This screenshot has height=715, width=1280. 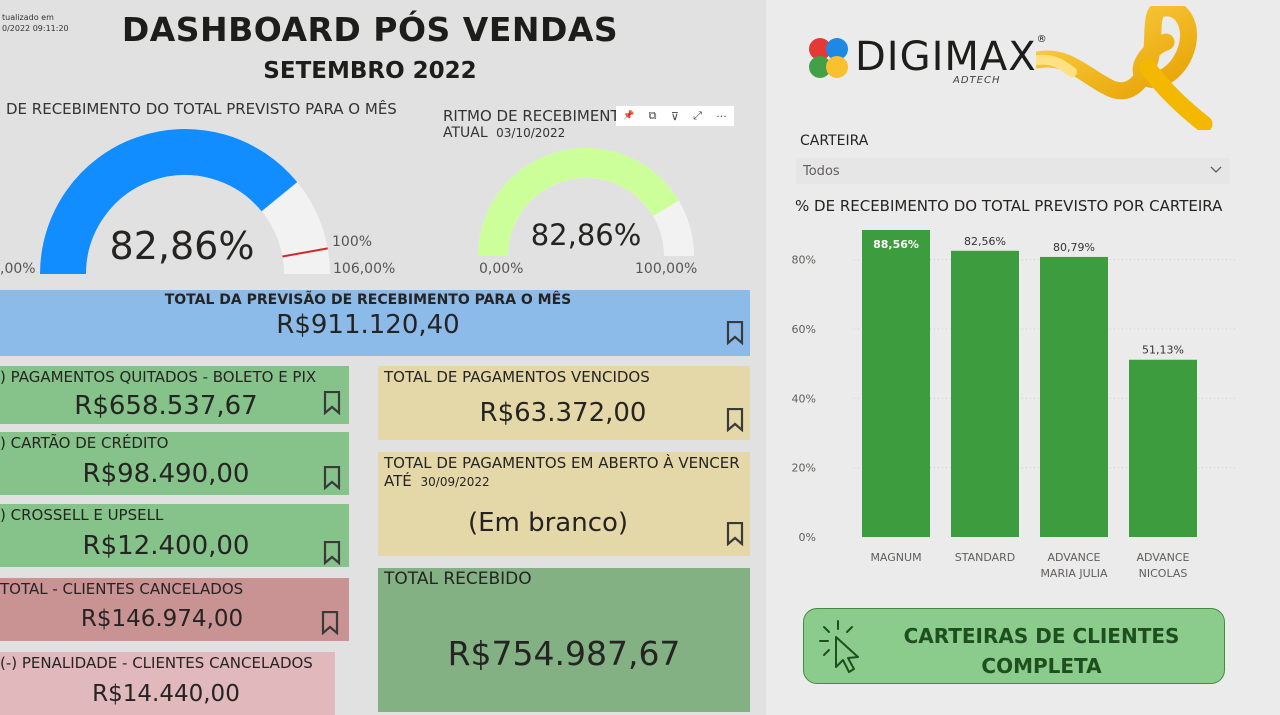 I want to click on filter-icon: ⊽, so click(x=674, y=116).